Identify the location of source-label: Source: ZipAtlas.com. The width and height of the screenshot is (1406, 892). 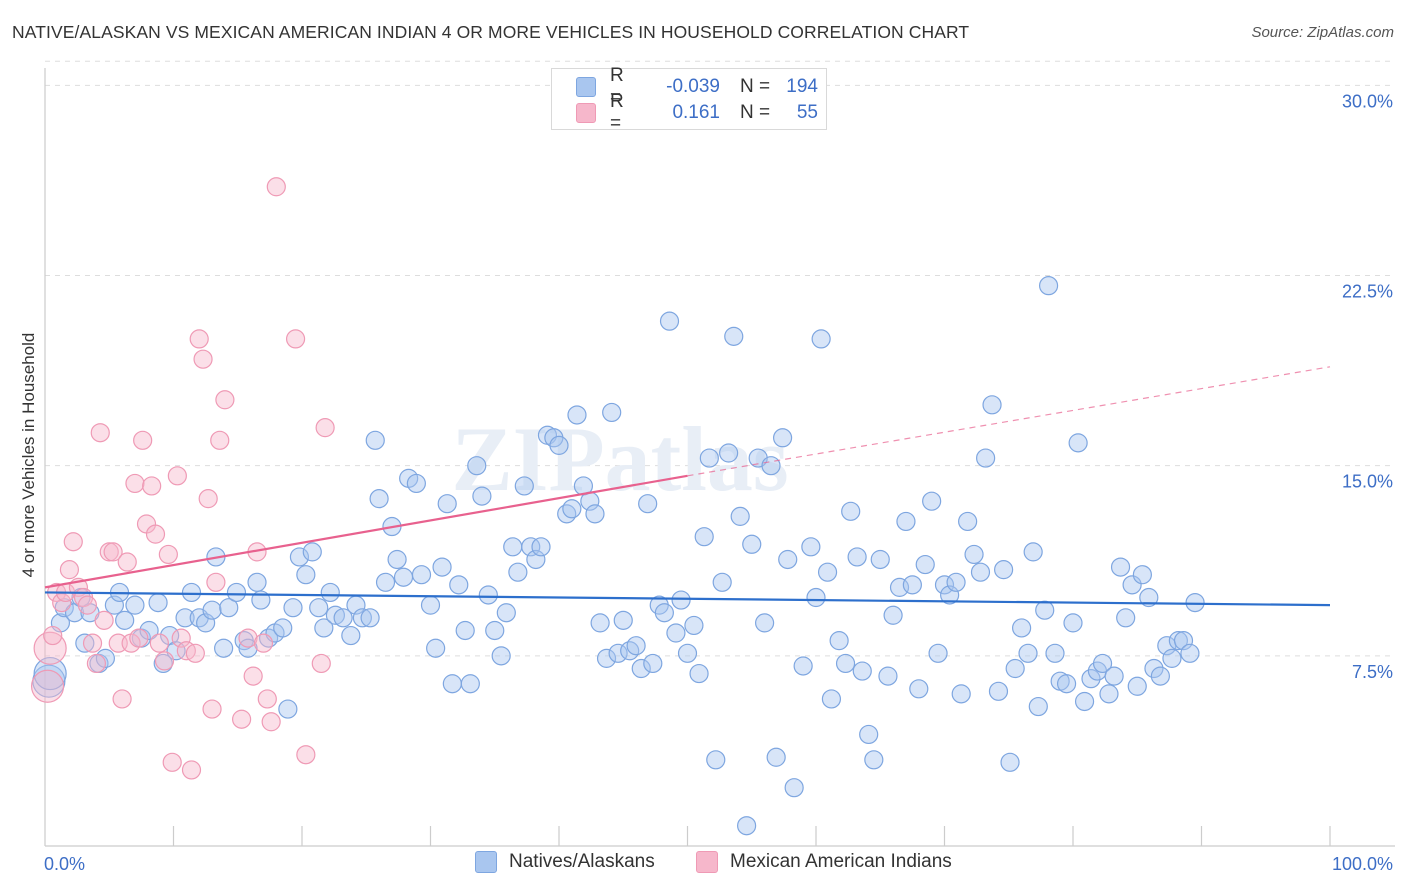
(1322, 32).